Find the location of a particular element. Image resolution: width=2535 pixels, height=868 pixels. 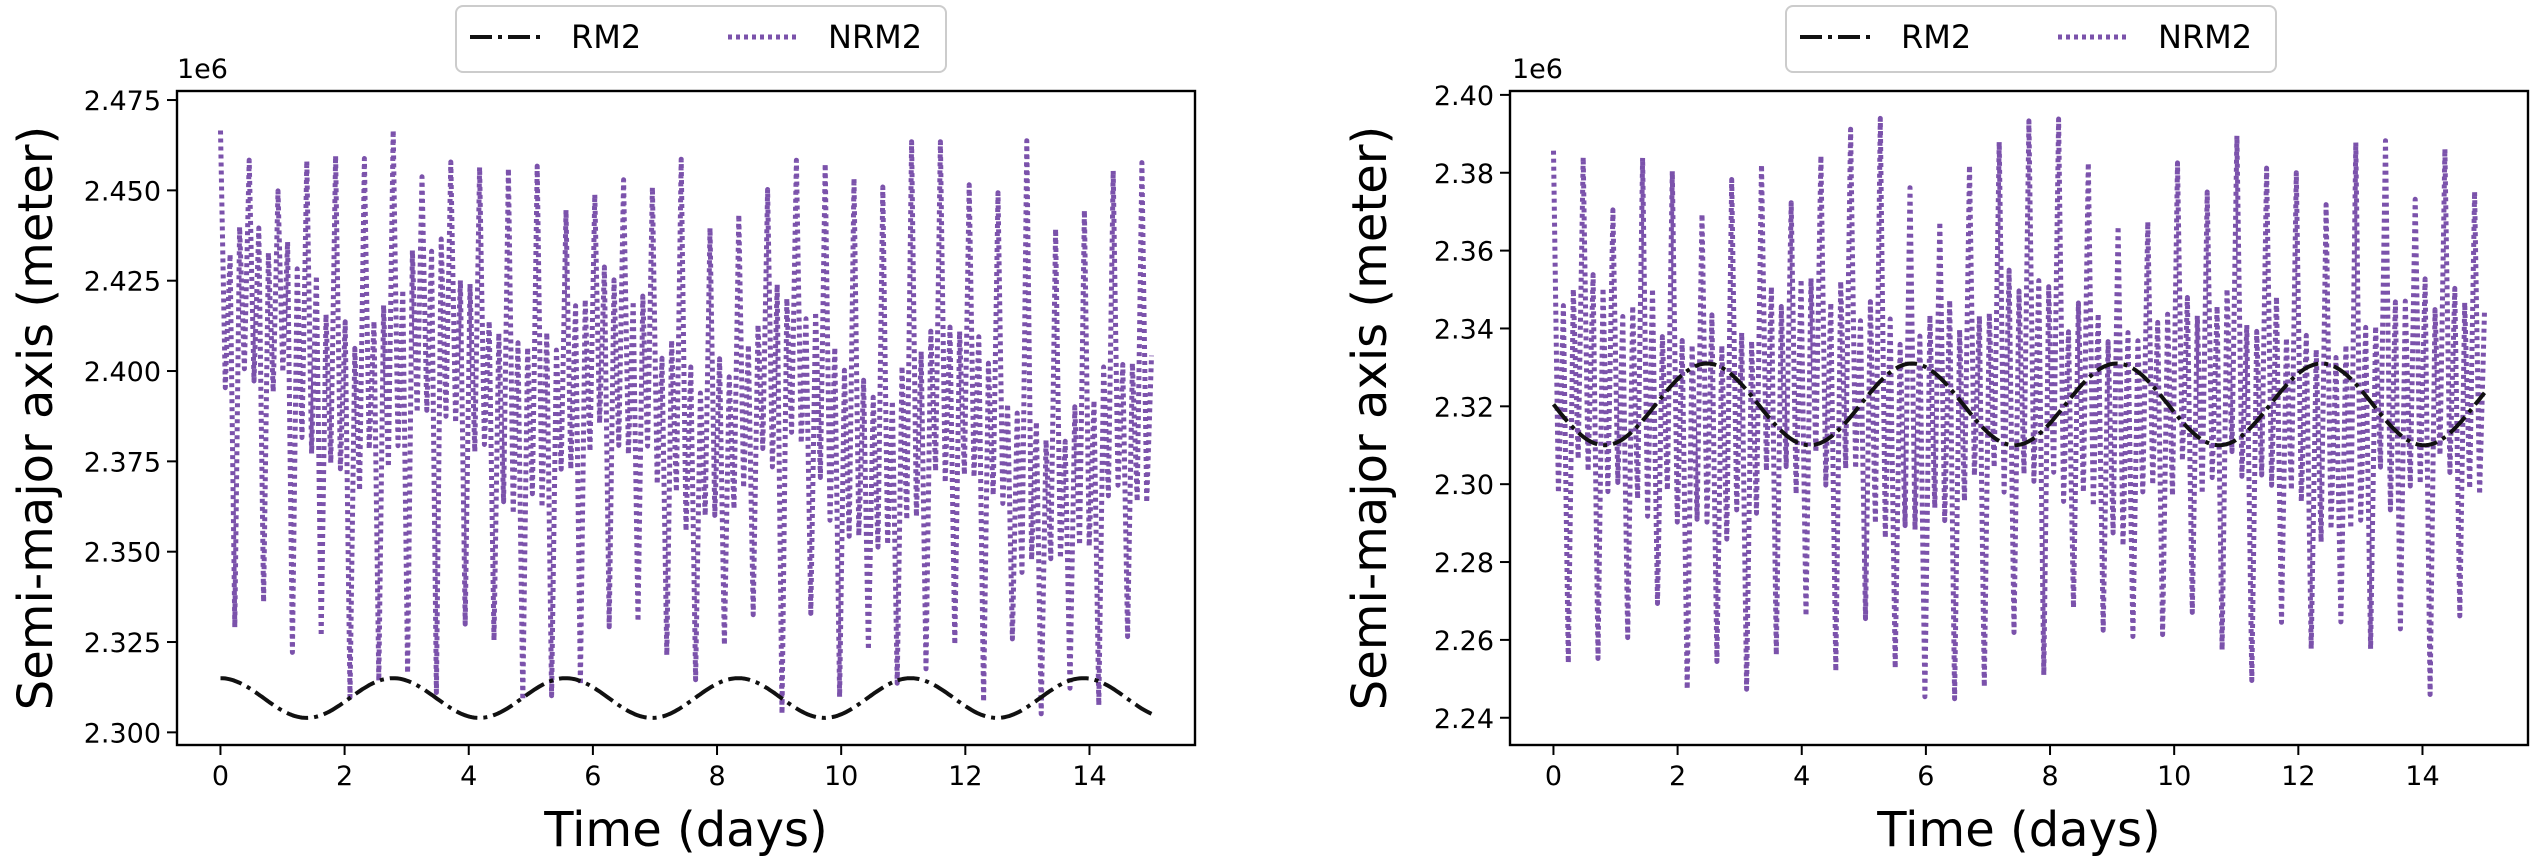

y-tick-label: 2.24 is located at coordinates (1464, 719).